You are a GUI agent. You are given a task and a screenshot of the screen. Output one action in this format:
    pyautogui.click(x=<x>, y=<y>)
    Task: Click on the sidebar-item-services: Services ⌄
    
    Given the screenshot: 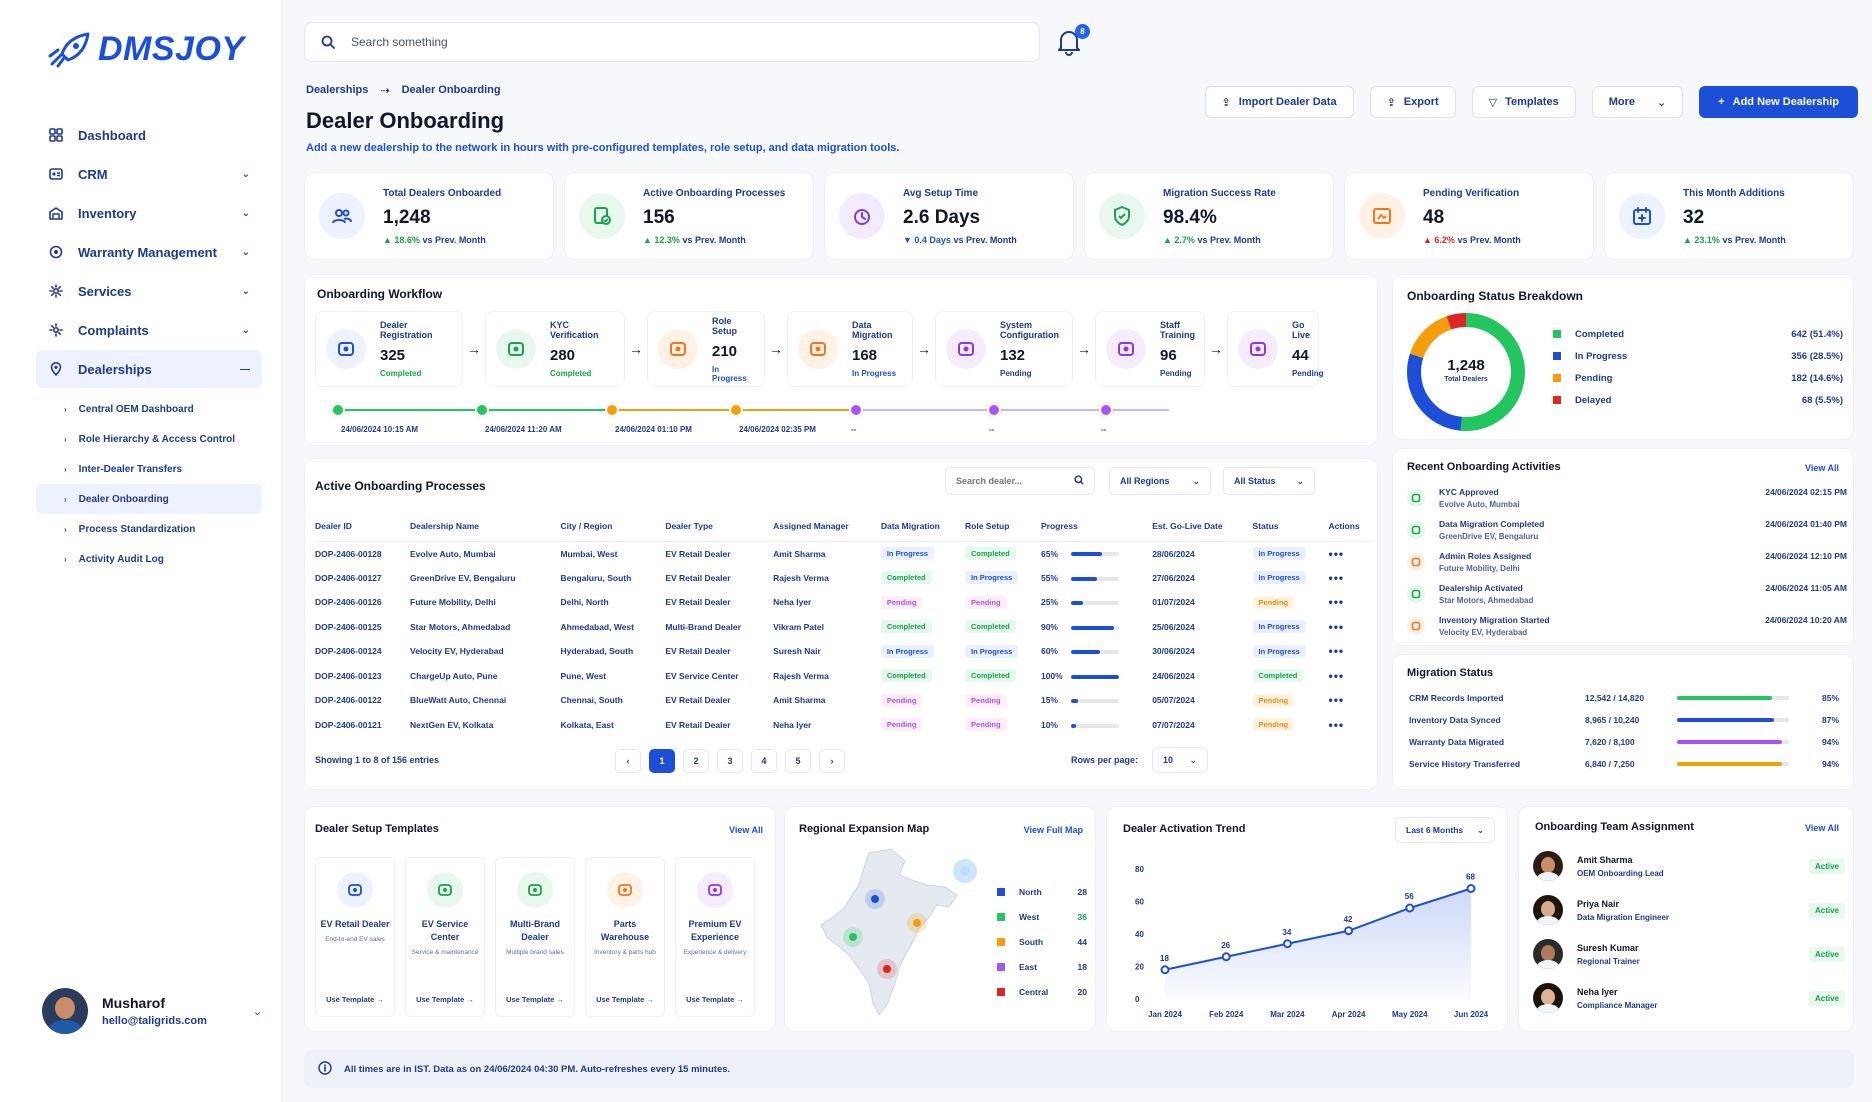 What is the action you would take?
    pyautogui.click(x=149, y=291)
    